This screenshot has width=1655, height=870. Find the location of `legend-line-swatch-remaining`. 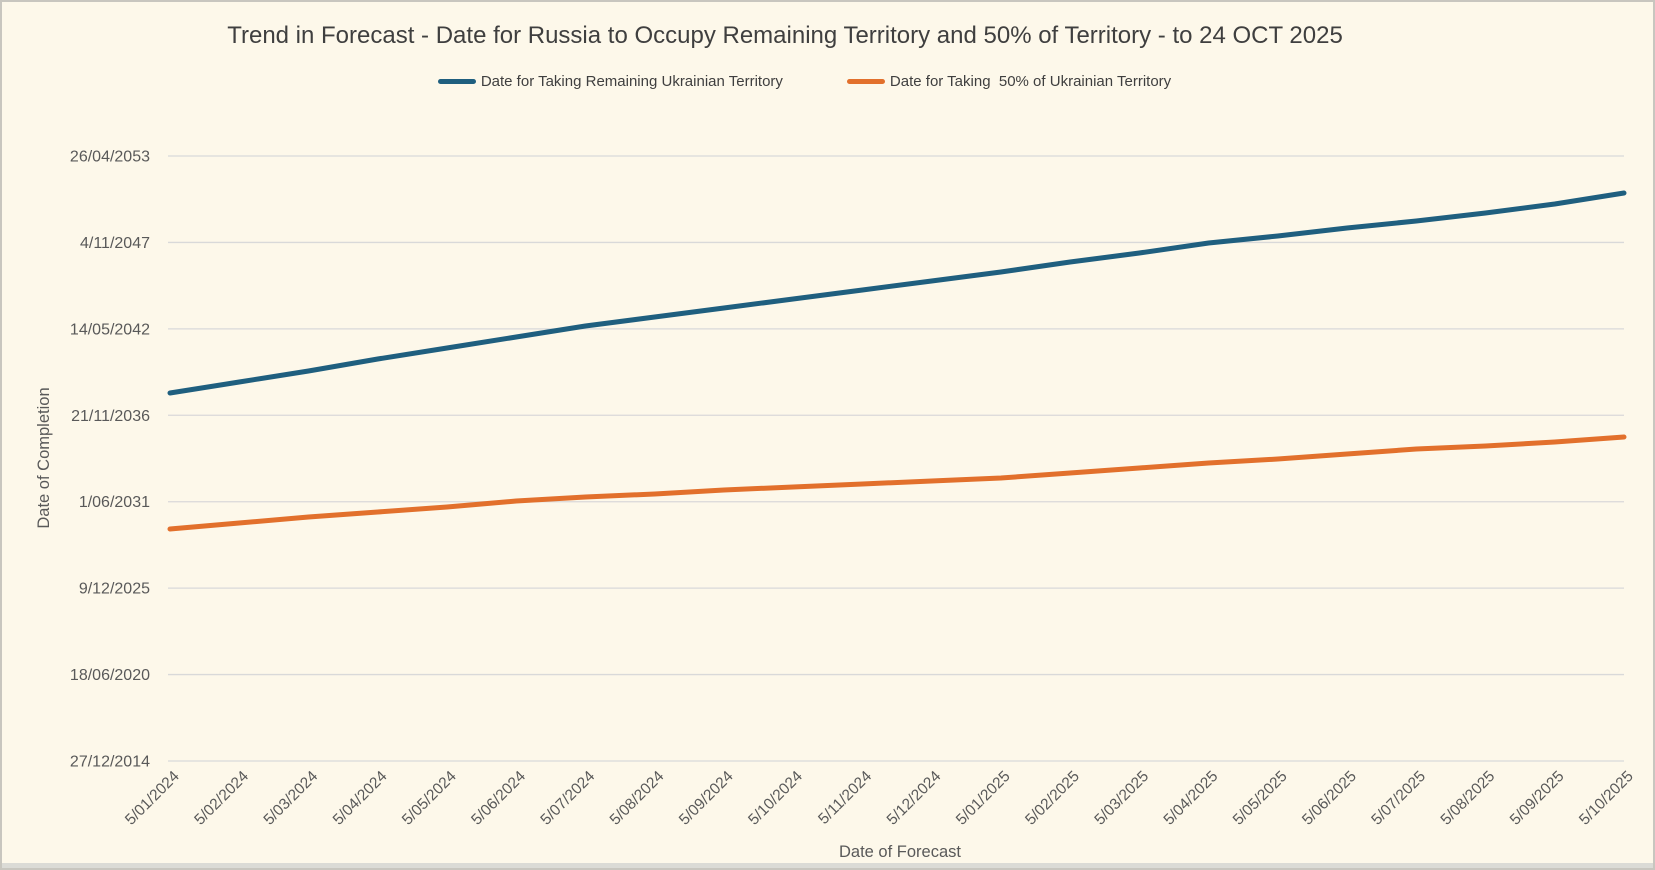

legend-line-swatch-remaining is located at coordinates (456, 81).